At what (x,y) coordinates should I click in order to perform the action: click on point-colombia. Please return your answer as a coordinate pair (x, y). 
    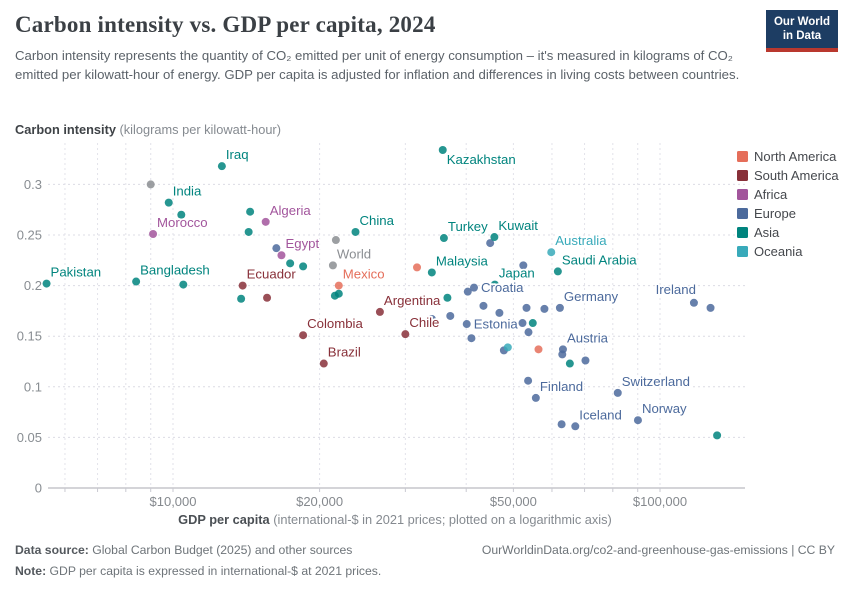
    Looking at the image, I should click on (303, 335).